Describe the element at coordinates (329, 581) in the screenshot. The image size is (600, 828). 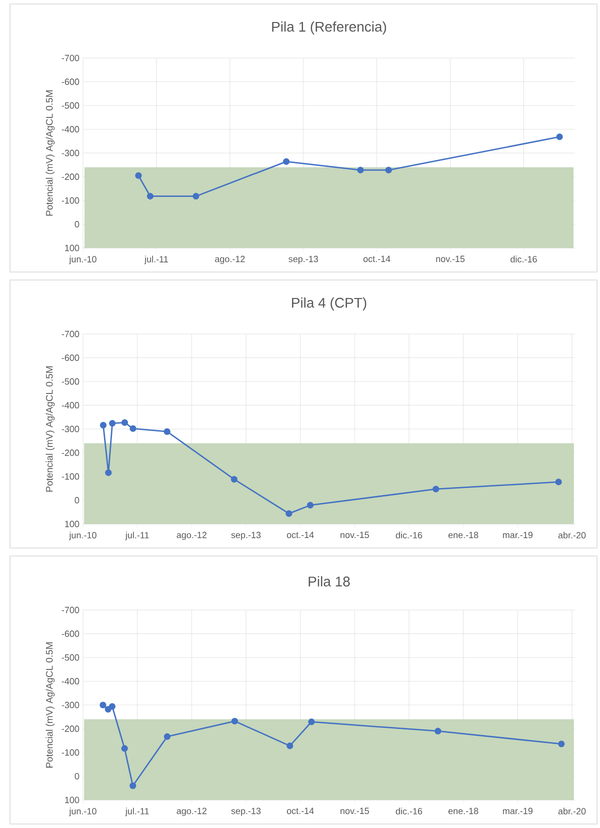
I see `chart-title: Pila 18` at that location.